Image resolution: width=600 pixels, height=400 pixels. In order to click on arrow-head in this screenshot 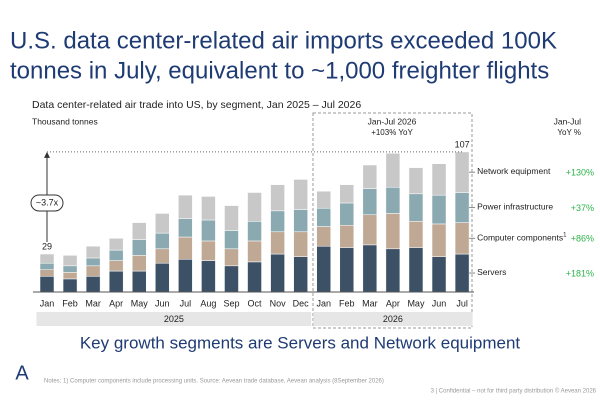, I will do `click(47, 154)`.